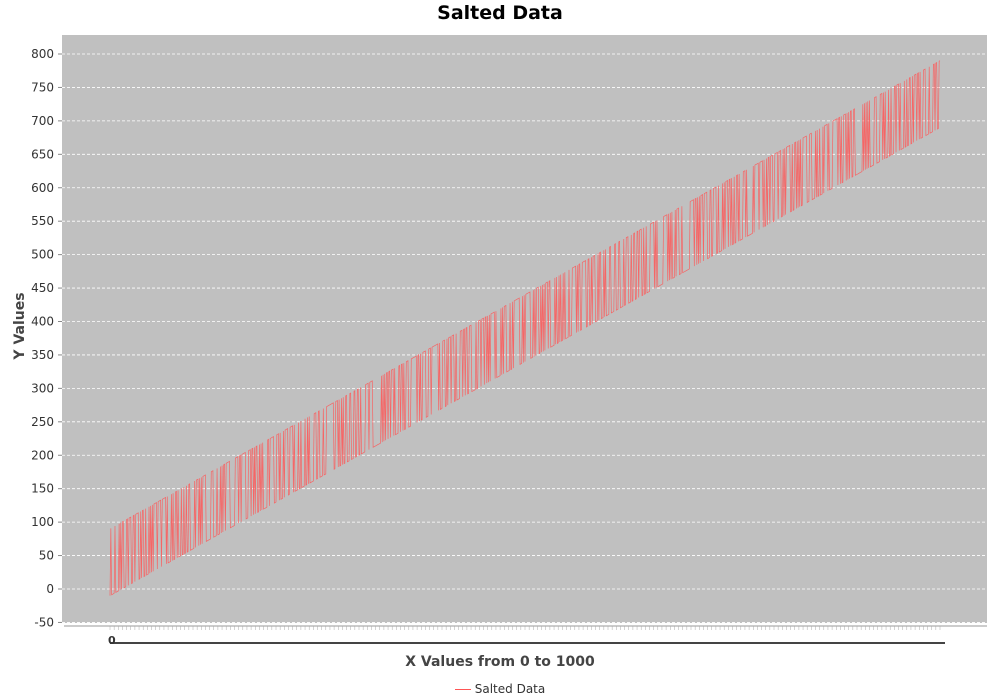 The width and height of the screenshot is (1000, 700). I want to click on y-tick-label: 250, so click(42, 422).